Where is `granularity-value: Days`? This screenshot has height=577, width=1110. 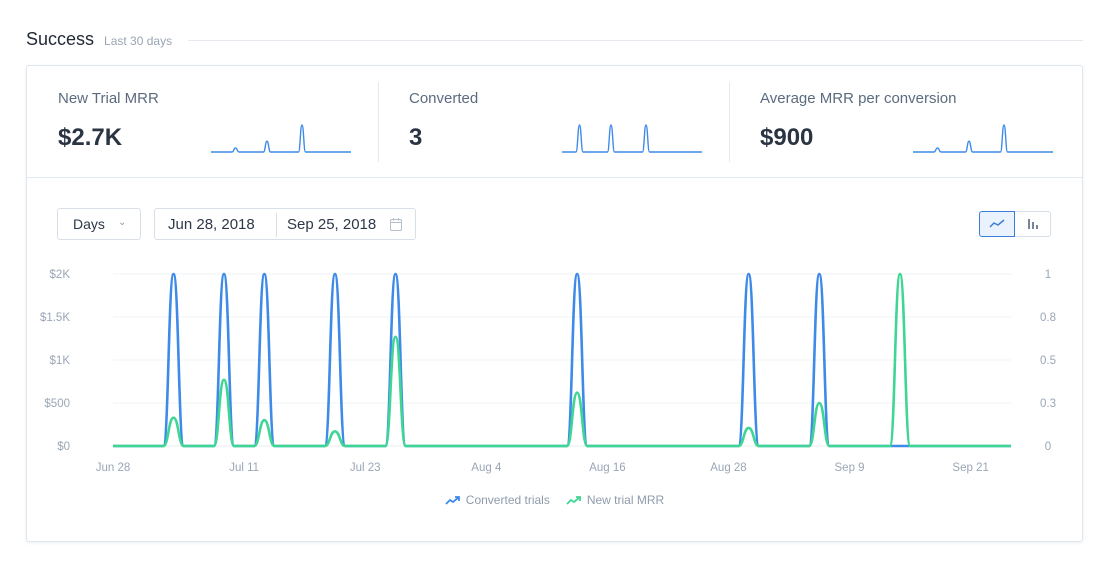
granularity-value: Days is located at coordinates (89, 224).